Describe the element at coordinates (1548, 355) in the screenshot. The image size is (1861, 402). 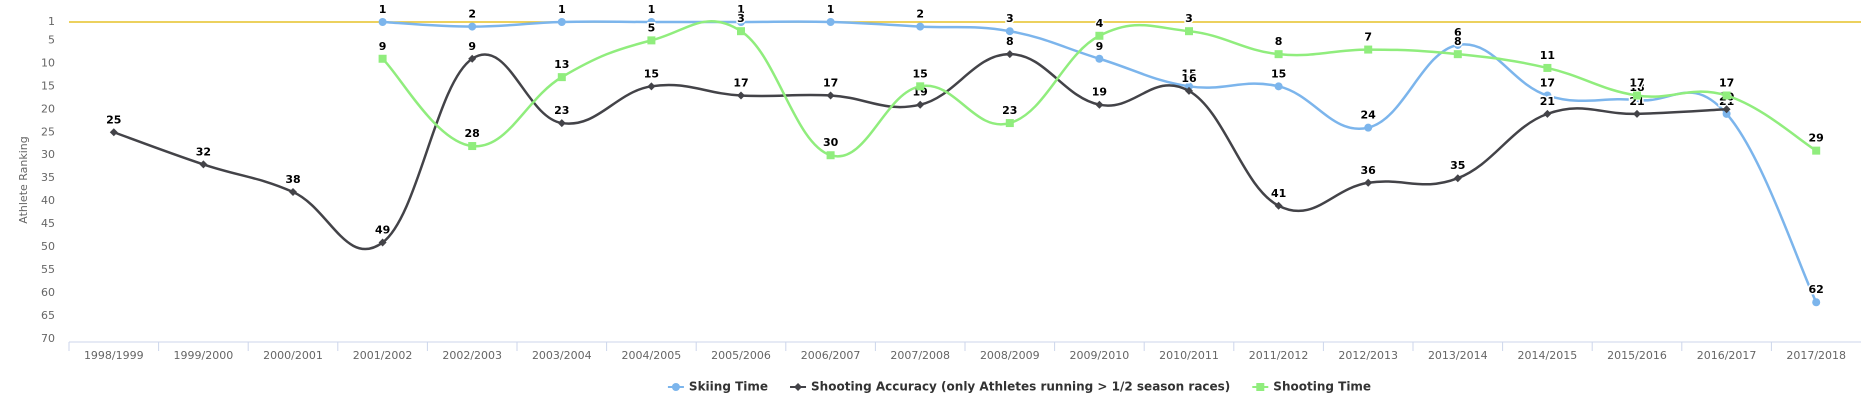
I see `x-tick-label: 2014/2015` at that location.